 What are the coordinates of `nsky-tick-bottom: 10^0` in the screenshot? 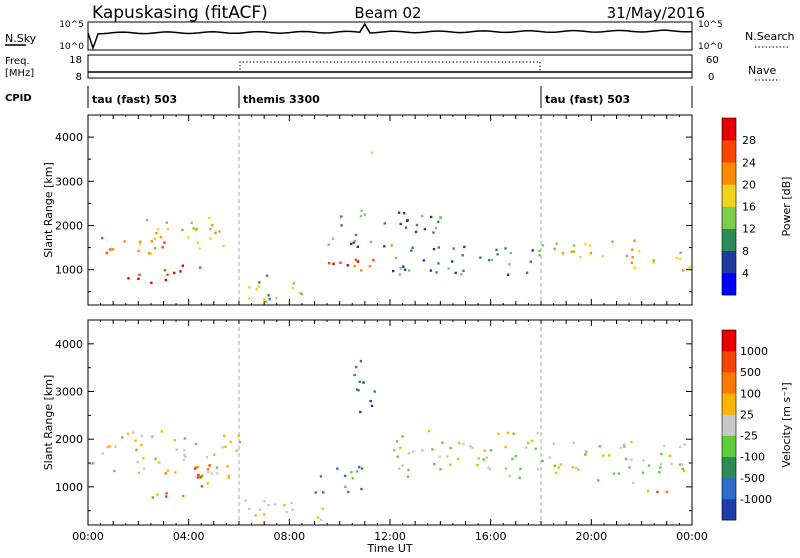 It's located at (71, 47).